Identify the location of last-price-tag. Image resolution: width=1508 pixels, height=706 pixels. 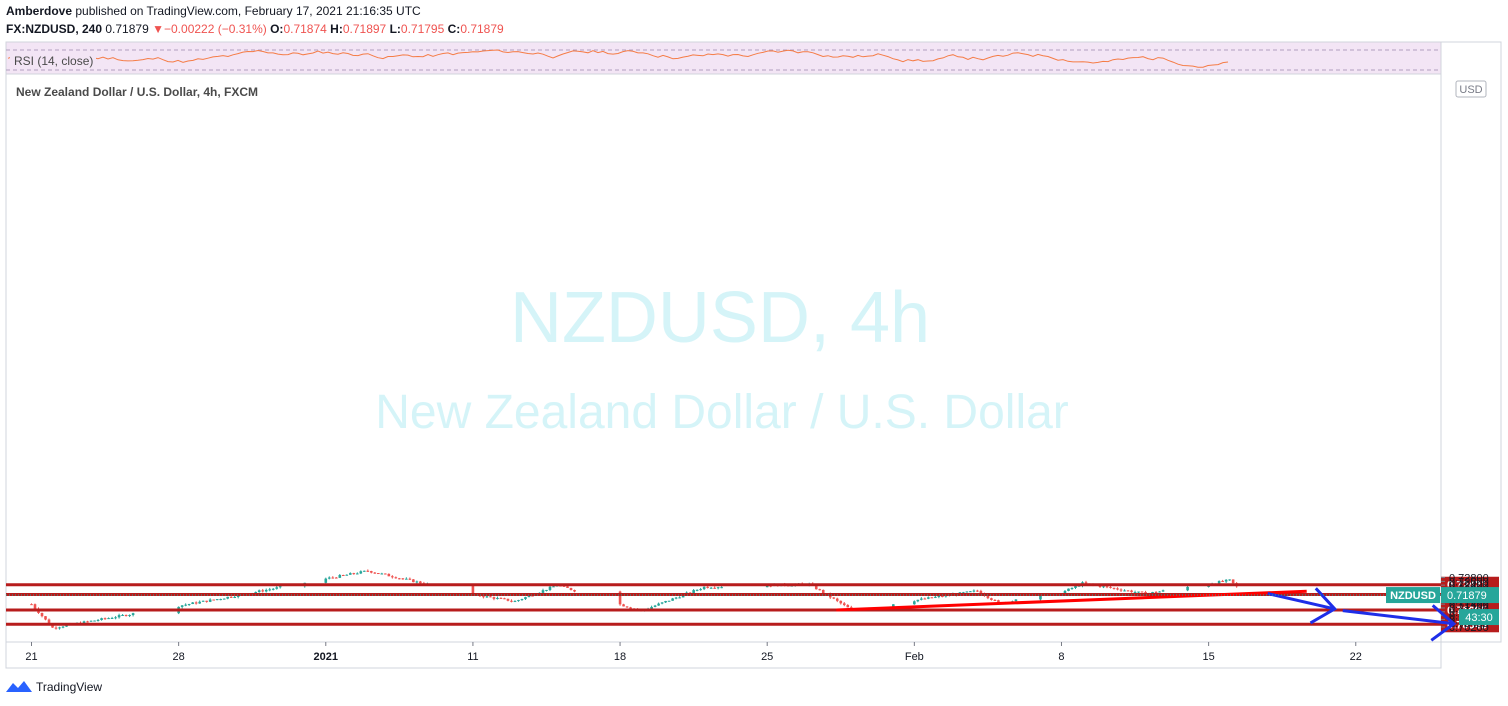
(1470, 595).